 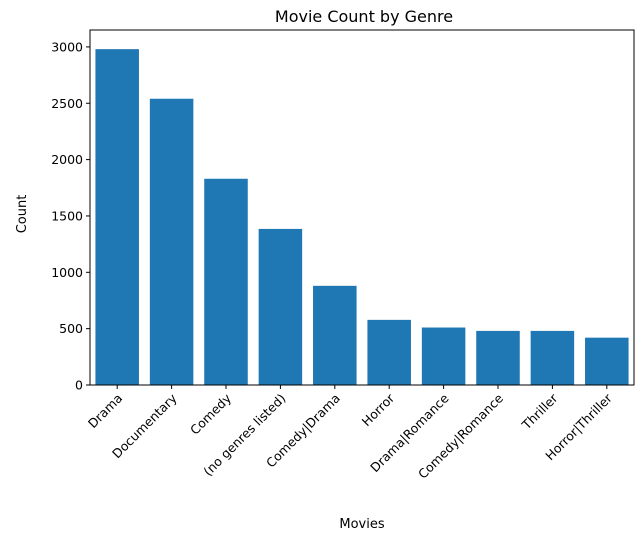 I want to click on y-axis: 0 500 1000 1500 2000 2500 3000, so click(x=70, y=216).